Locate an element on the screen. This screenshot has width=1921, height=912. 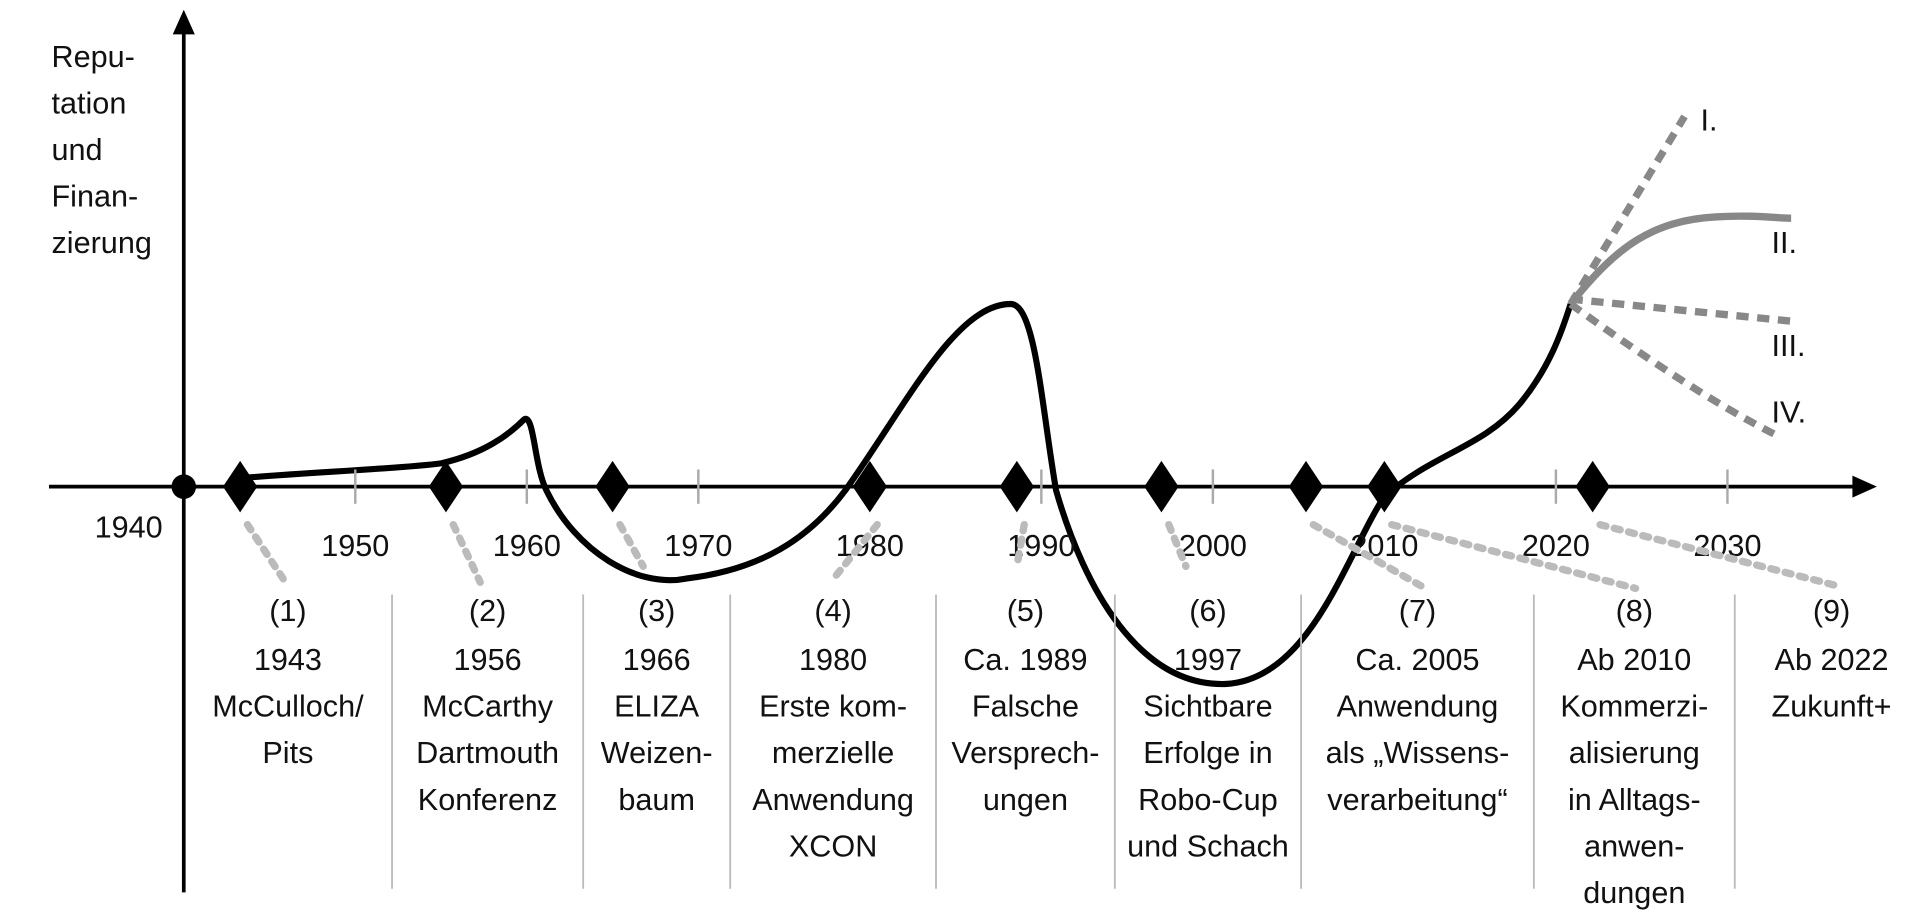
event-number: (4) is located at coordinates (832, 611).